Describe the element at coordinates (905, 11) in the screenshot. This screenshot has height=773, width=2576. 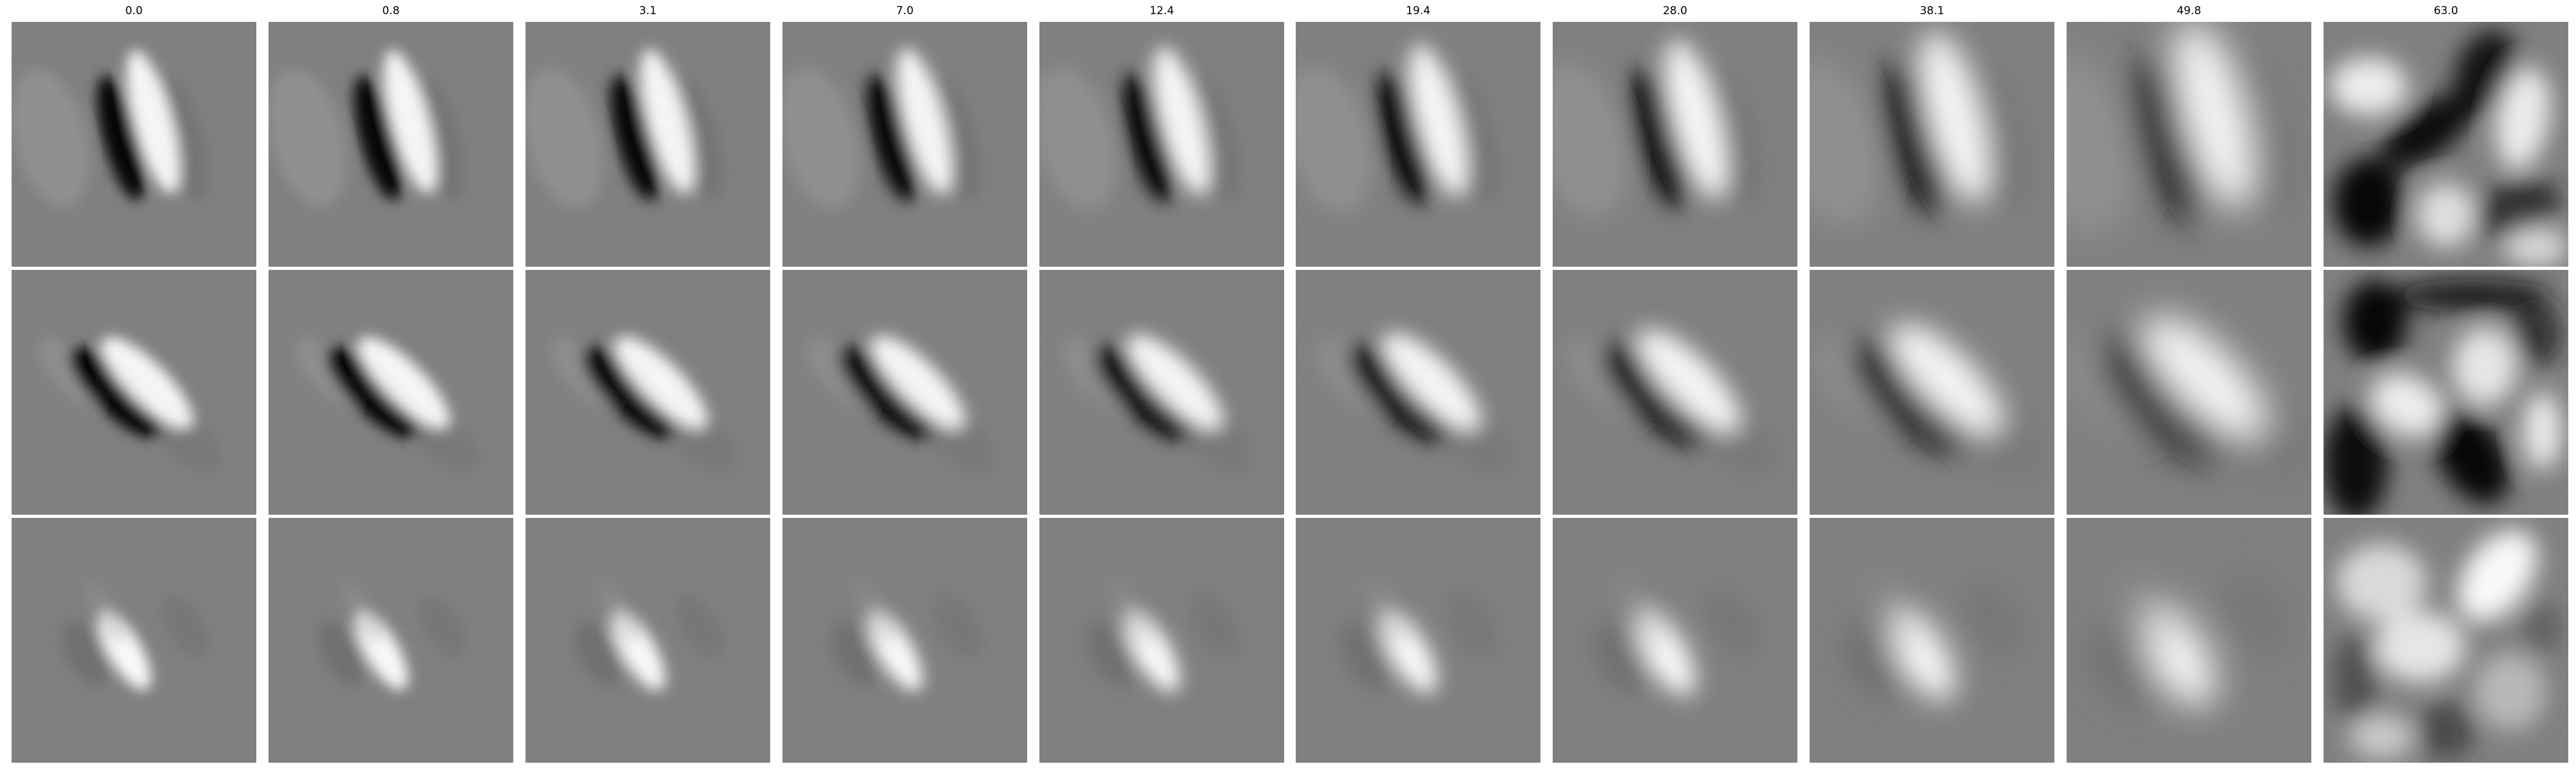
I see `column-title: 7.0` at that location.